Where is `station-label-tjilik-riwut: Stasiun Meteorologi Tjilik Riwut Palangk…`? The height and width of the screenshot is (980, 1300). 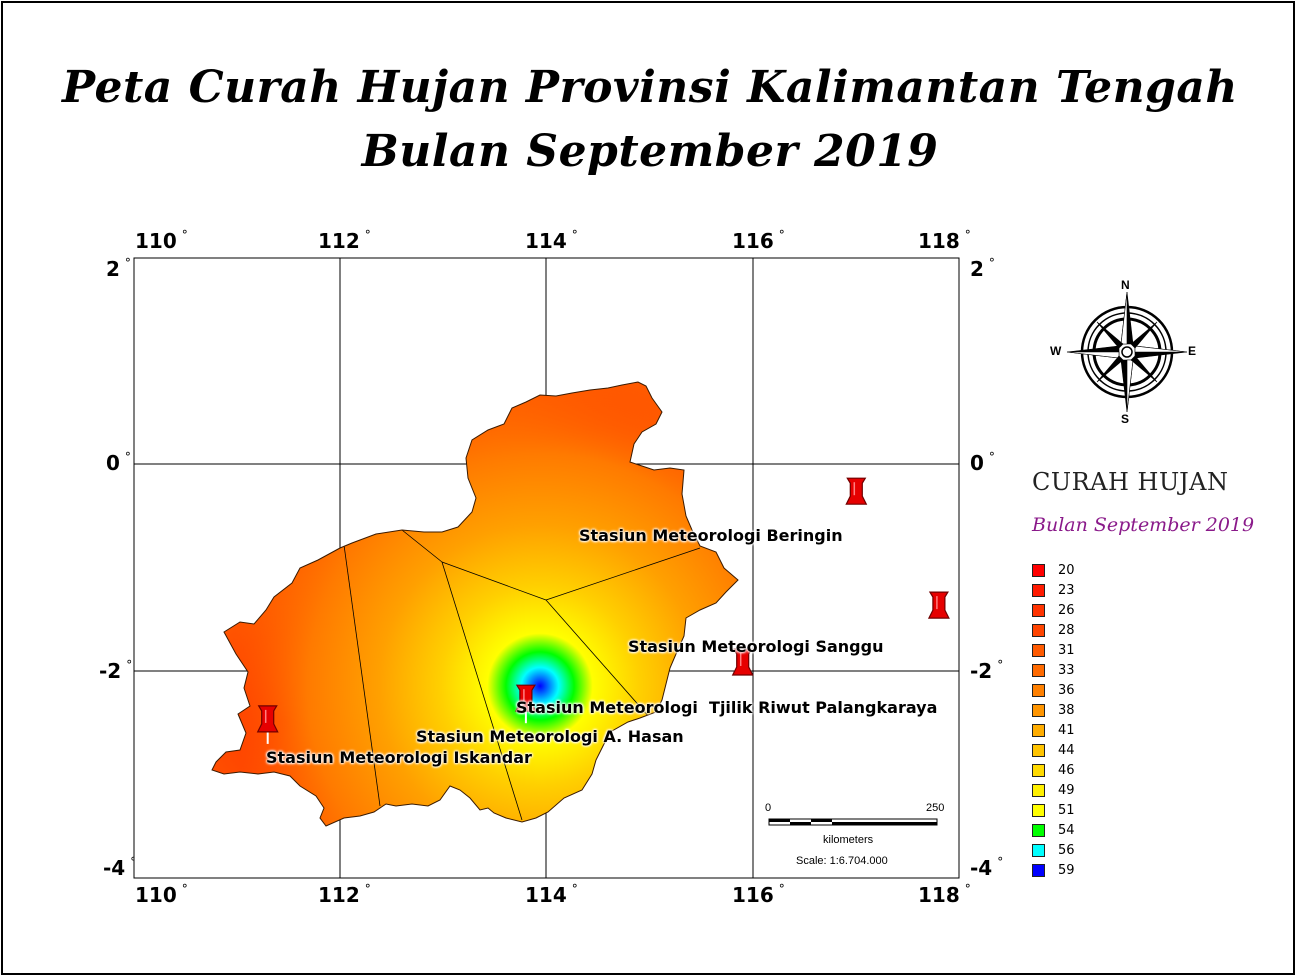 station-label-tjilik-riwut: Stasiun Meteorologi Tjilik Riwut Palangk… is located at coordinates (727, 707).